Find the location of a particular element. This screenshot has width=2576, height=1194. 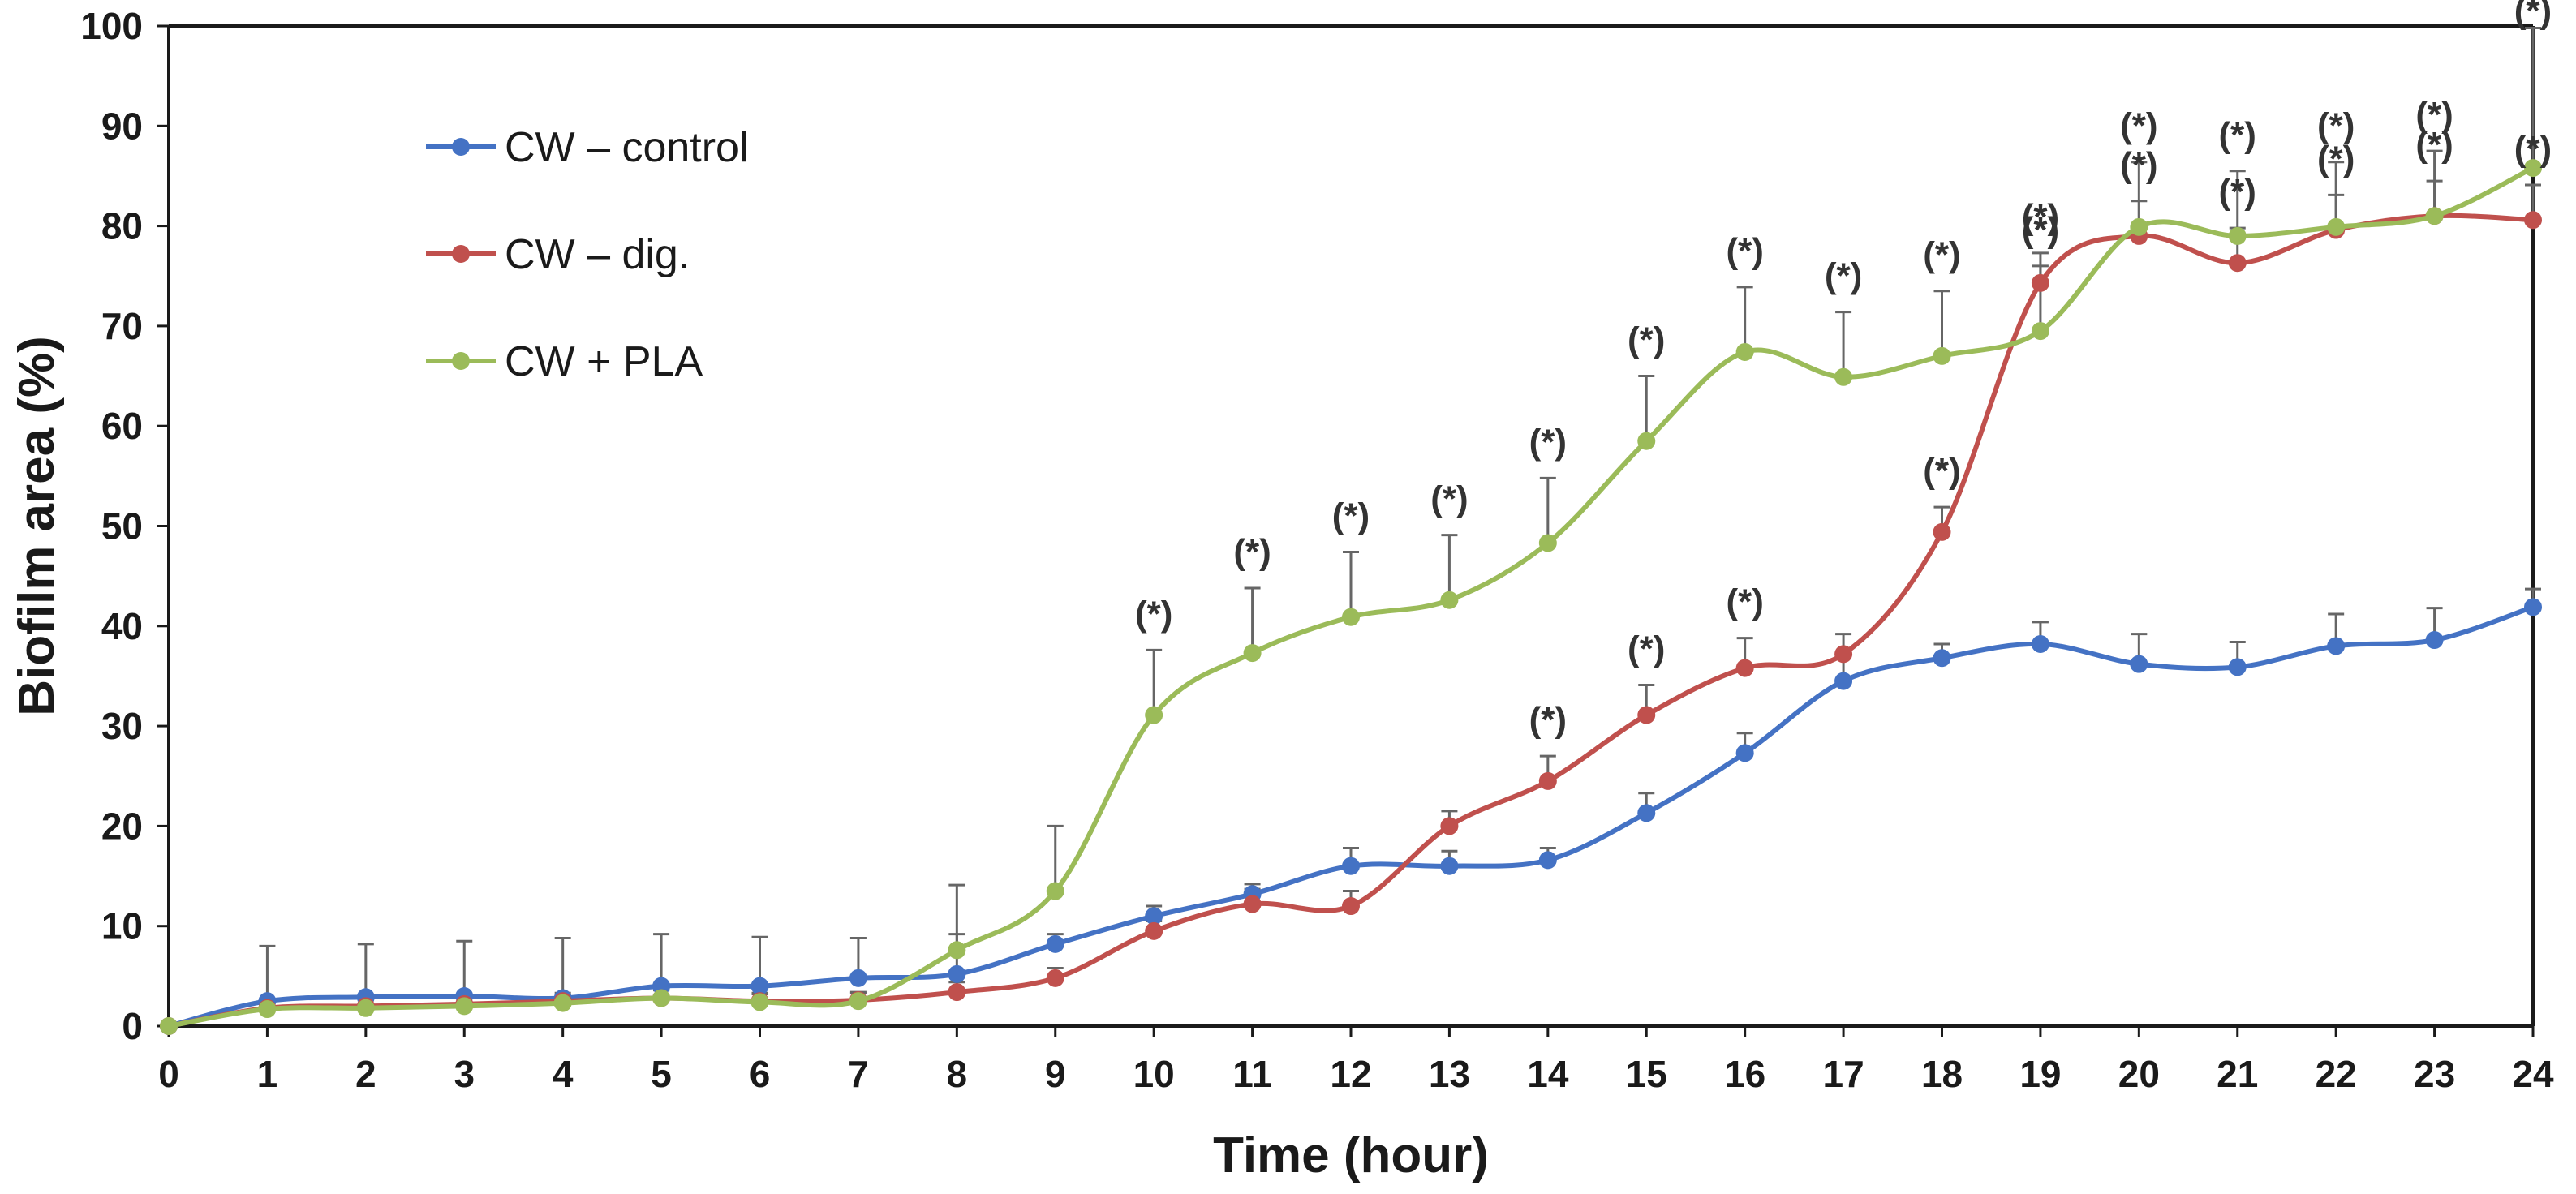

y-tick-label: 20 is located at coordinates (122, 826).